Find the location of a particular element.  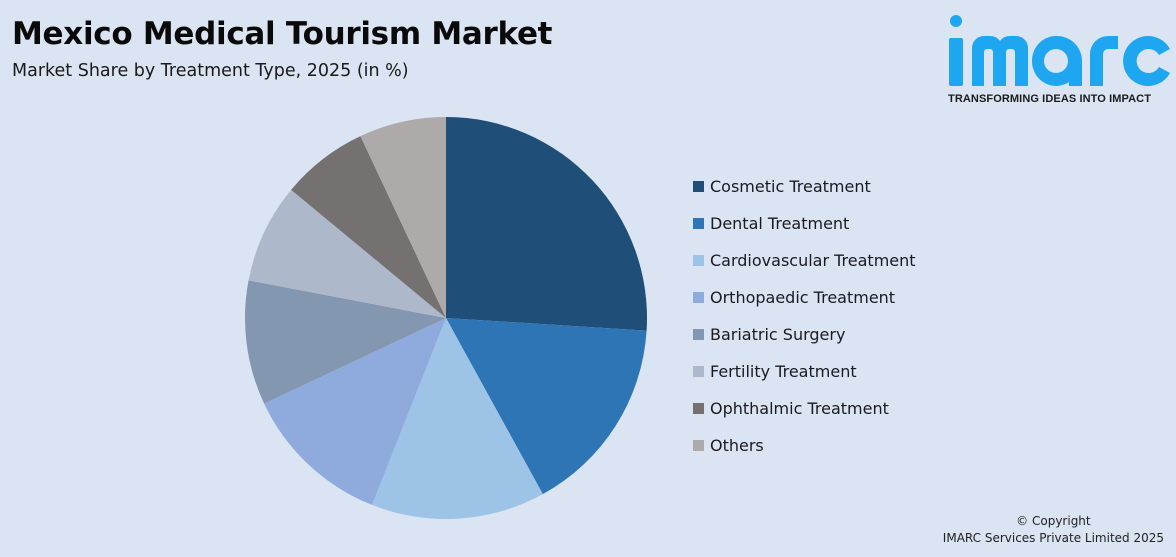

legend-item: Bariatric Surgery is located at coordinates (804, 334).